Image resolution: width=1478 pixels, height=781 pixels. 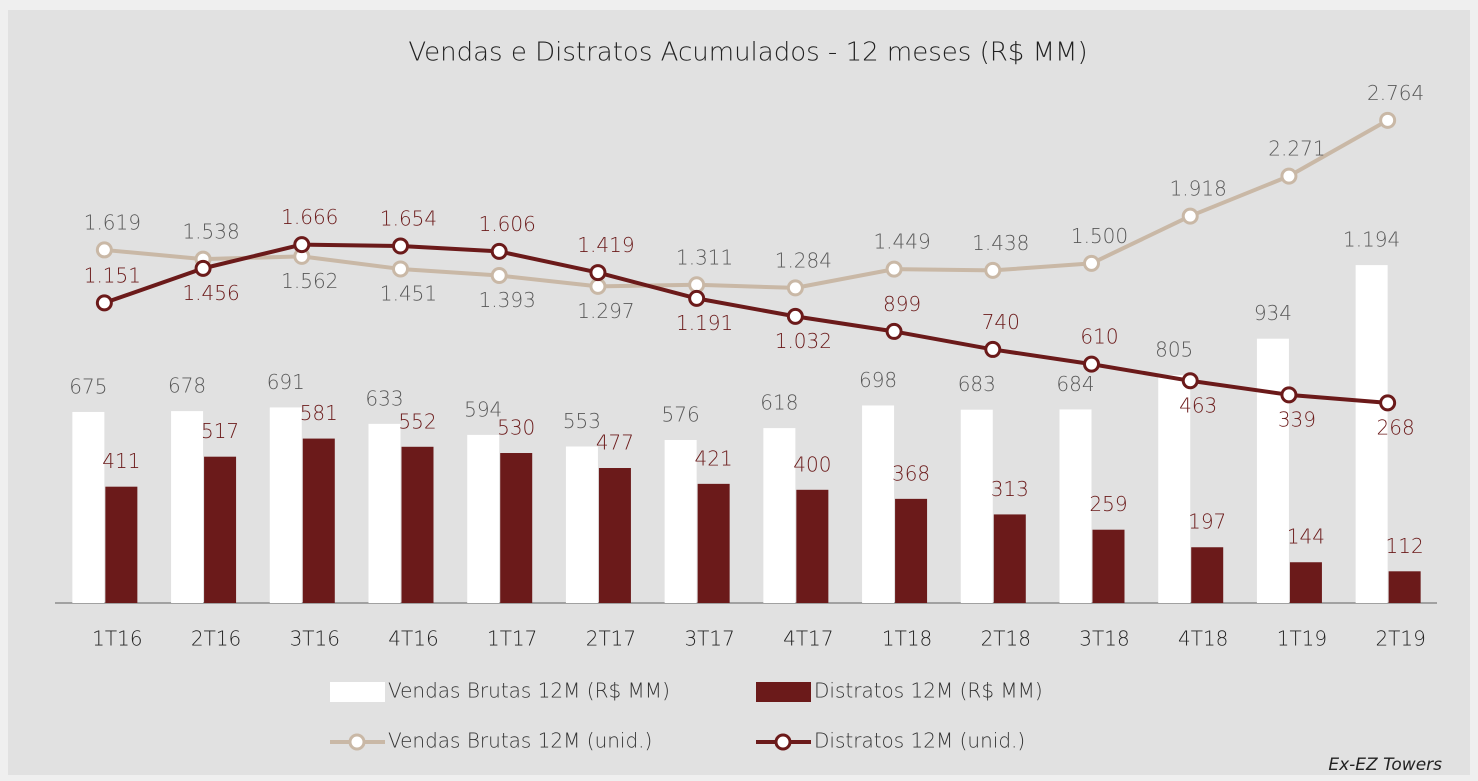 I want to click on line-value-label: 1.666, so click(x=309, y=217).